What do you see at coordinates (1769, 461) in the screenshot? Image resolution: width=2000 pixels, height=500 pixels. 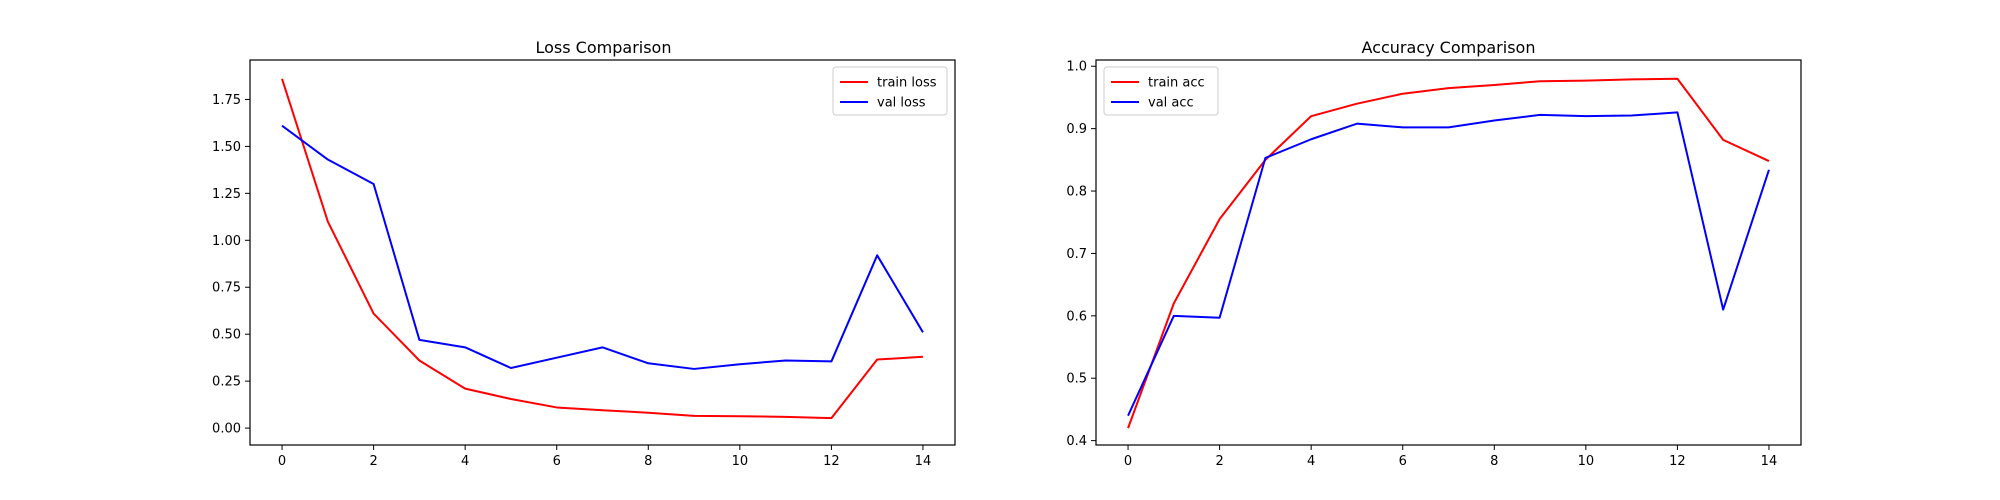 I see `accuracy-x-tick-label: 14` at bounding box center [1769, 461].